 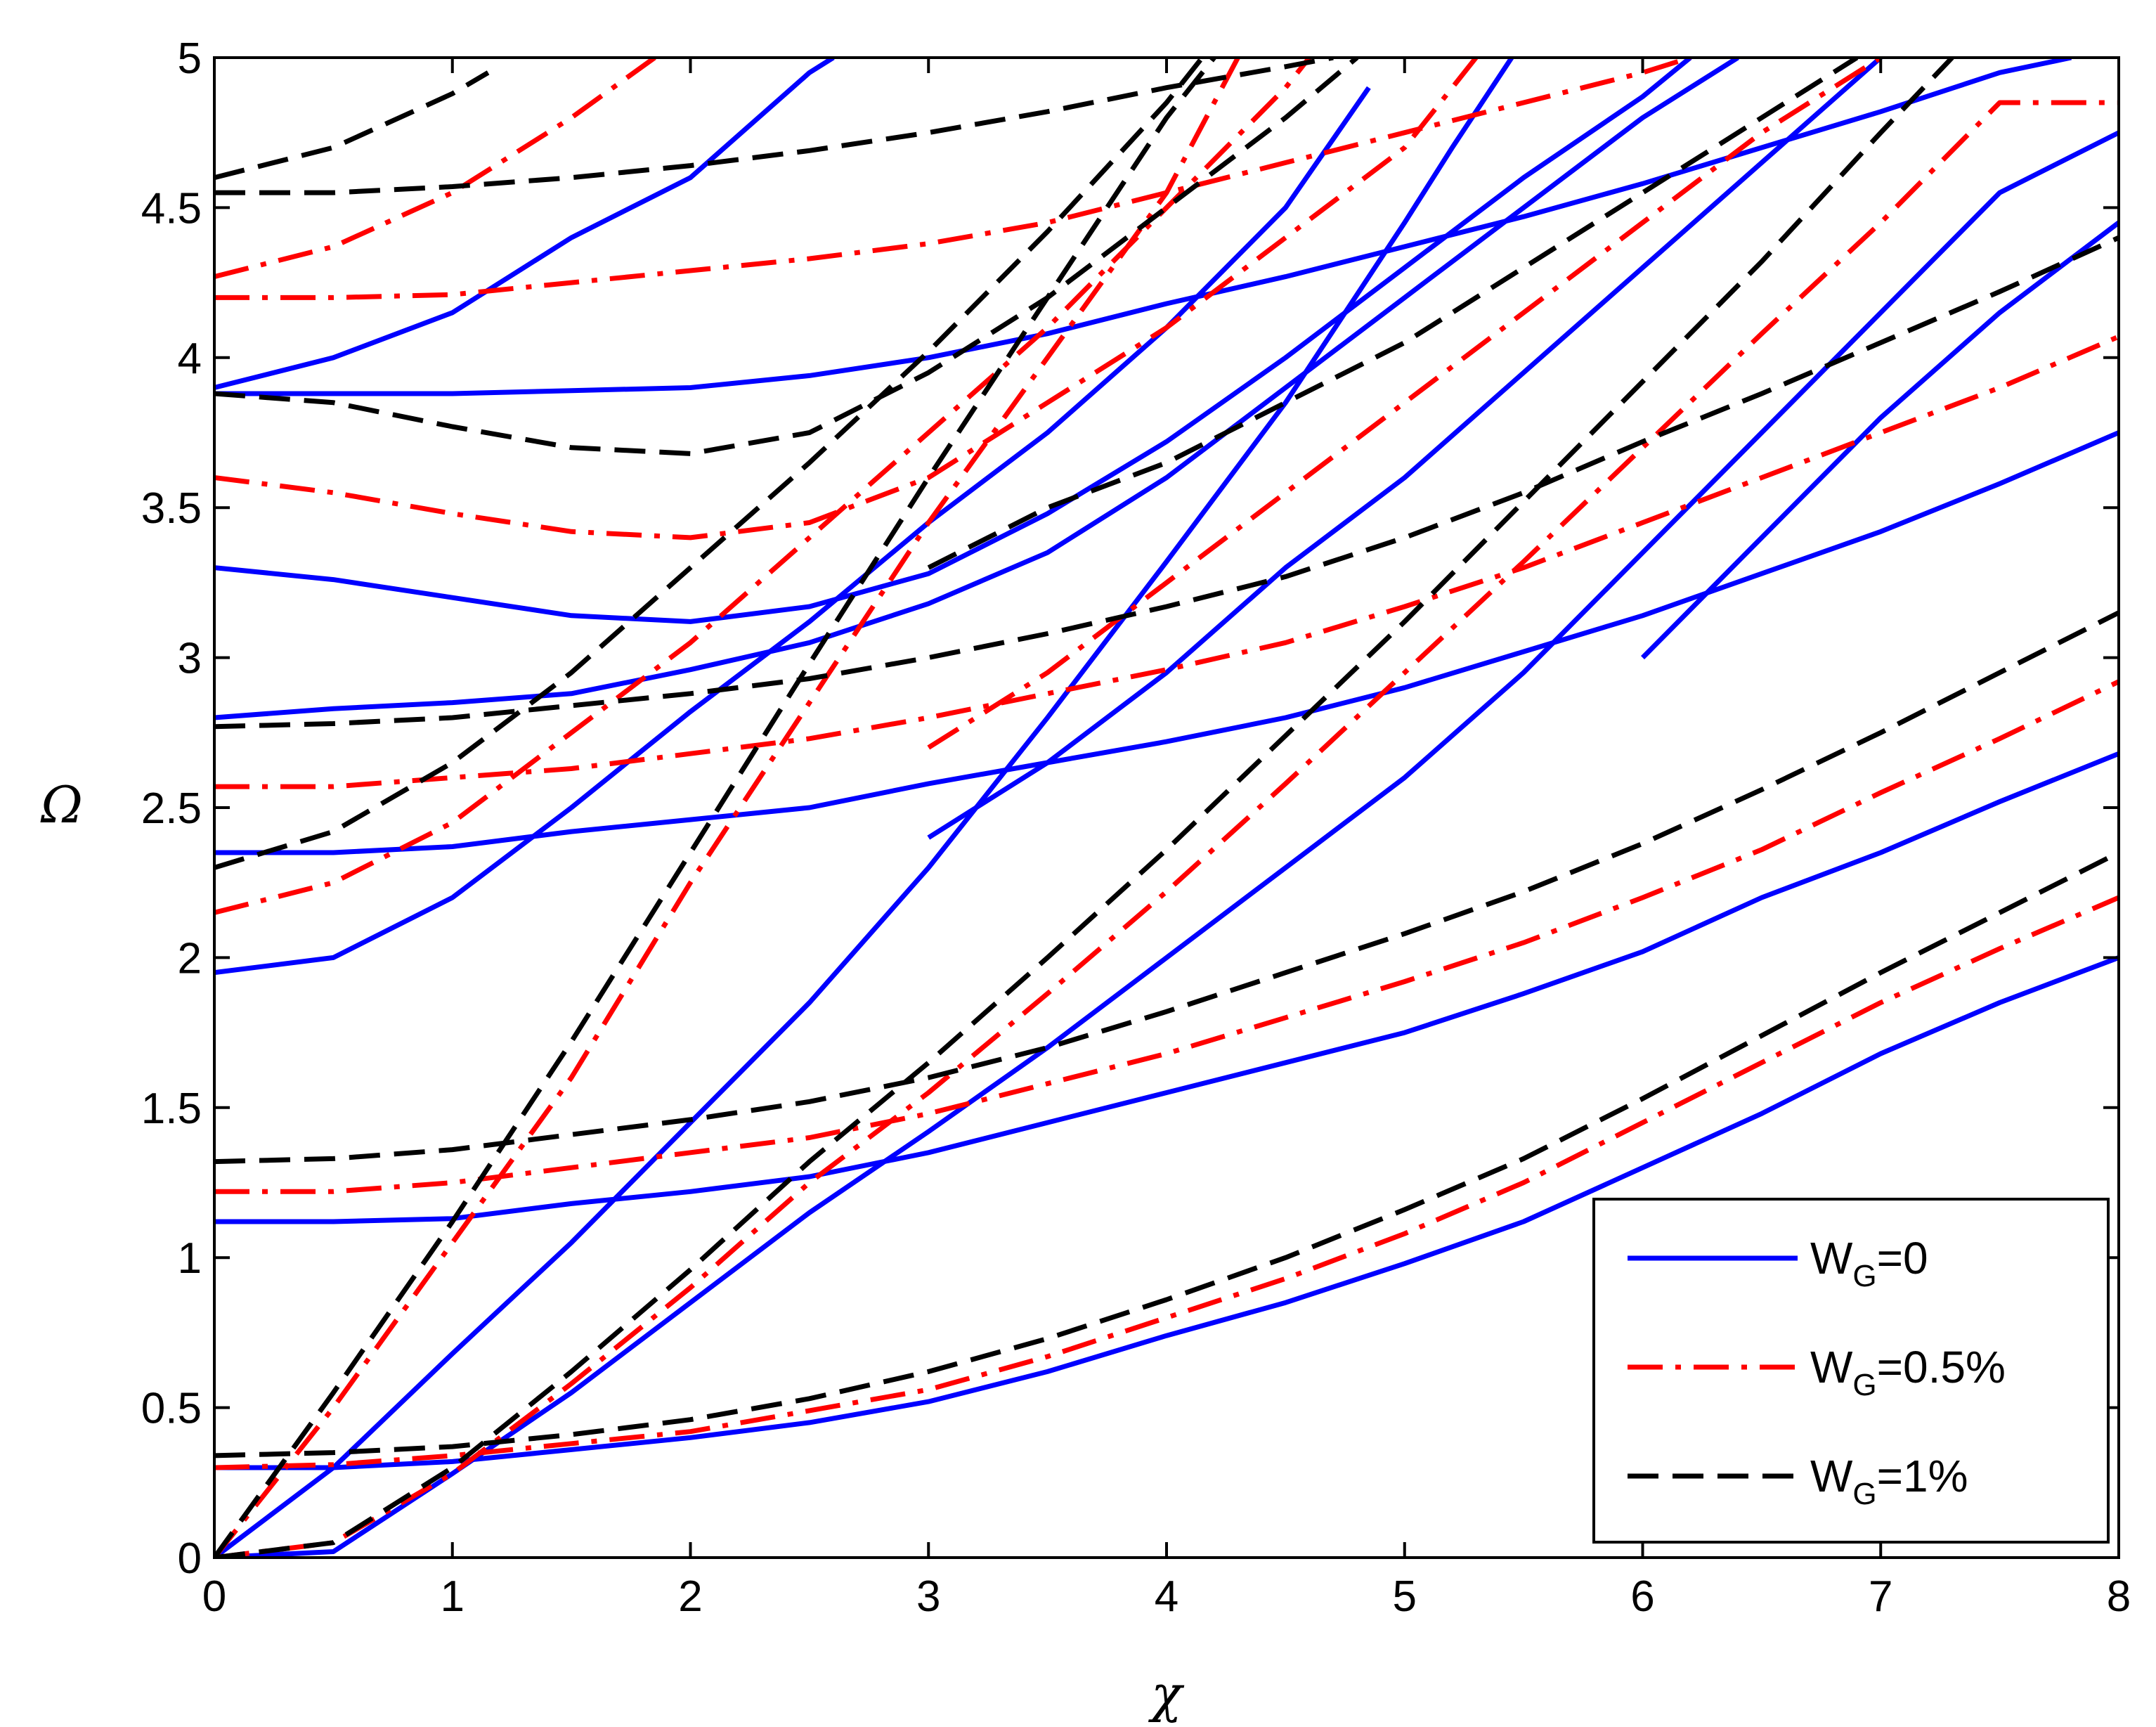 I want to click on x-tick-label: 2, so click(x=690, y=1596).